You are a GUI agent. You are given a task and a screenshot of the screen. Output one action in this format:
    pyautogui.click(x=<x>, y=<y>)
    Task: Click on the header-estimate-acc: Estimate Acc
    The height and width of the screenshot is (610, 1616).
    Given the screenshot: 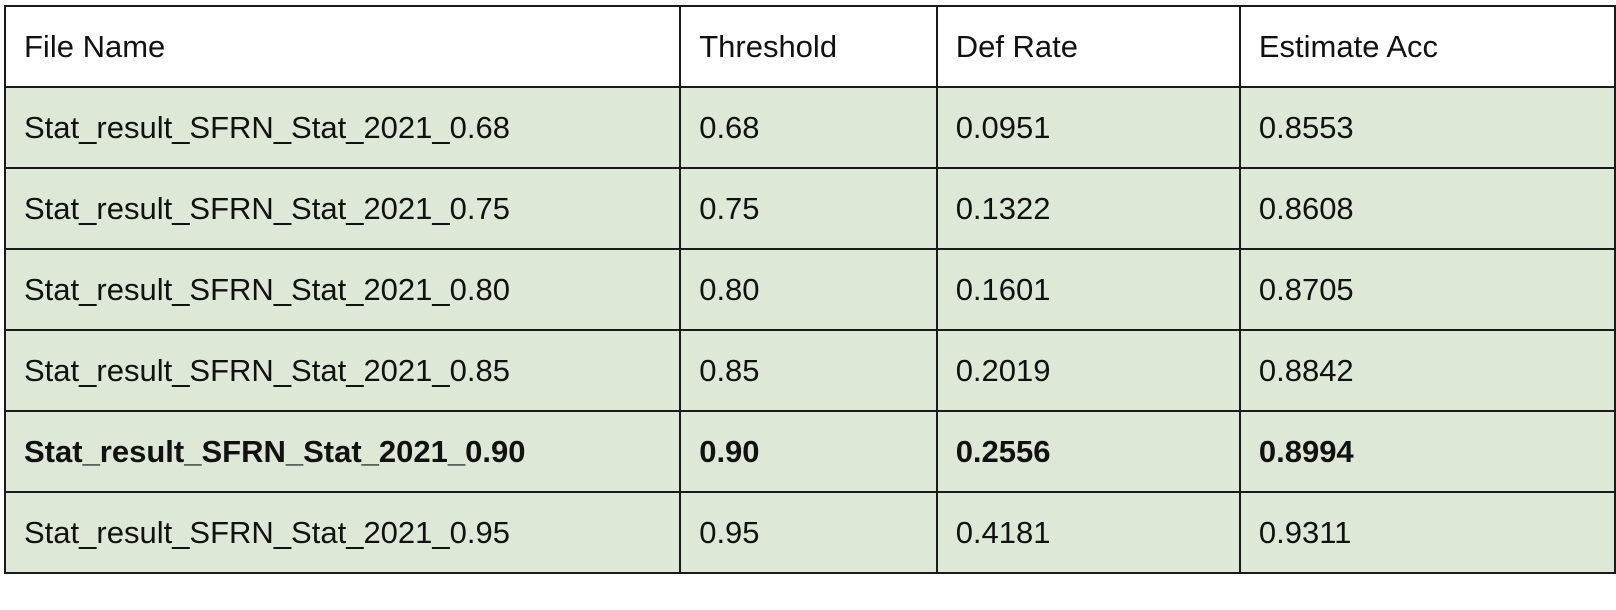 What is the action you would take?
    pyautogui.click(x=1427, y=46)
    